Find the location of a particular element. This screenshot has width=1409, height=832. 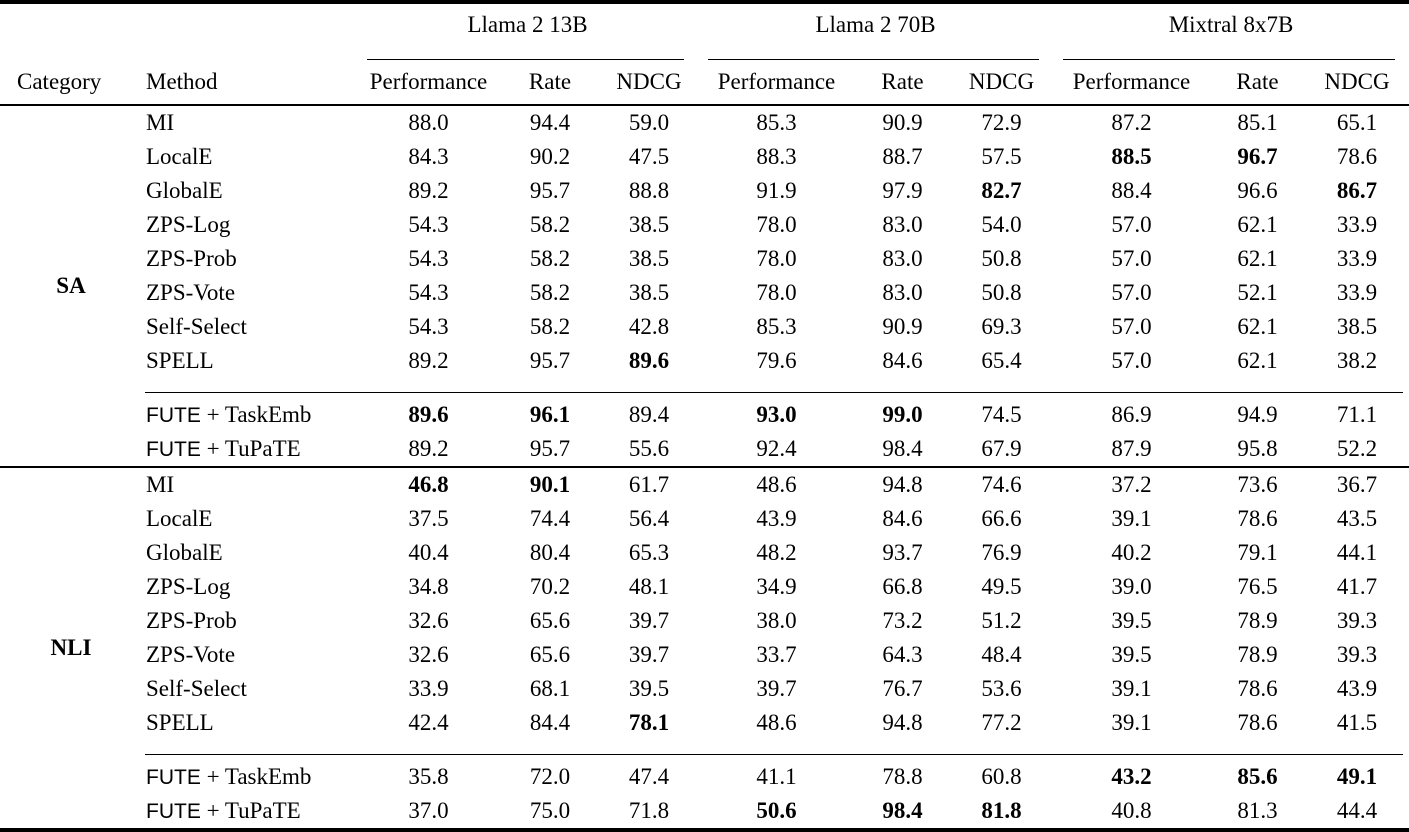

value-cell: 40.2 is located at coordinates (1131, 552).